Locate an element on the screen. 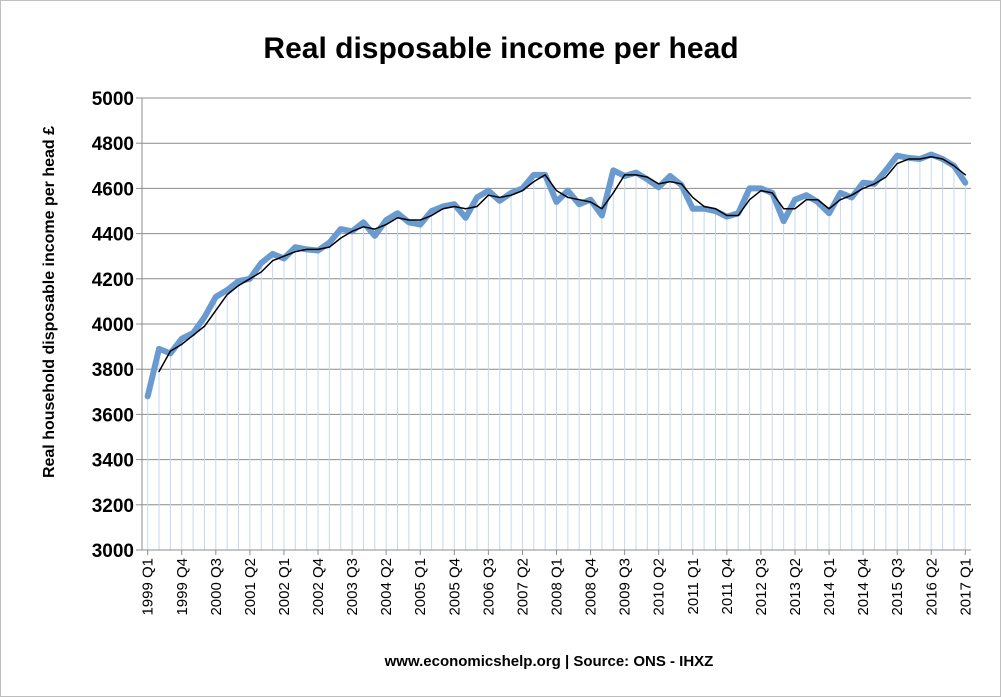  x-tick-label: 2008 Q1 is located at coordinates (557, 587).